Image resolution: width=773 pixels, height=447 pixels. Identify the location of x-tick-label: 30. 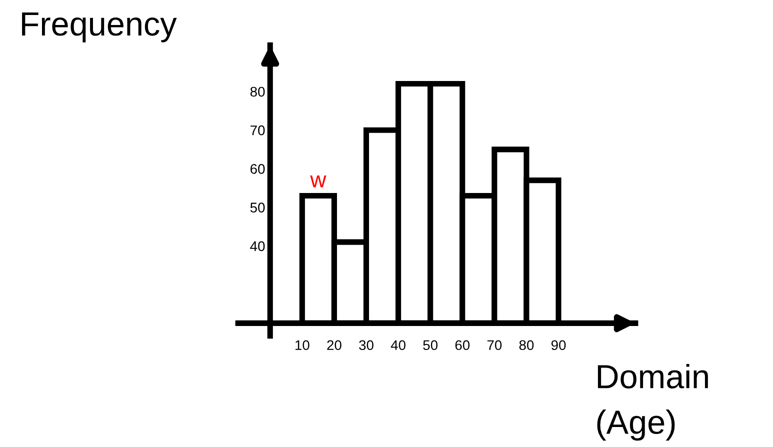
(366, 345).